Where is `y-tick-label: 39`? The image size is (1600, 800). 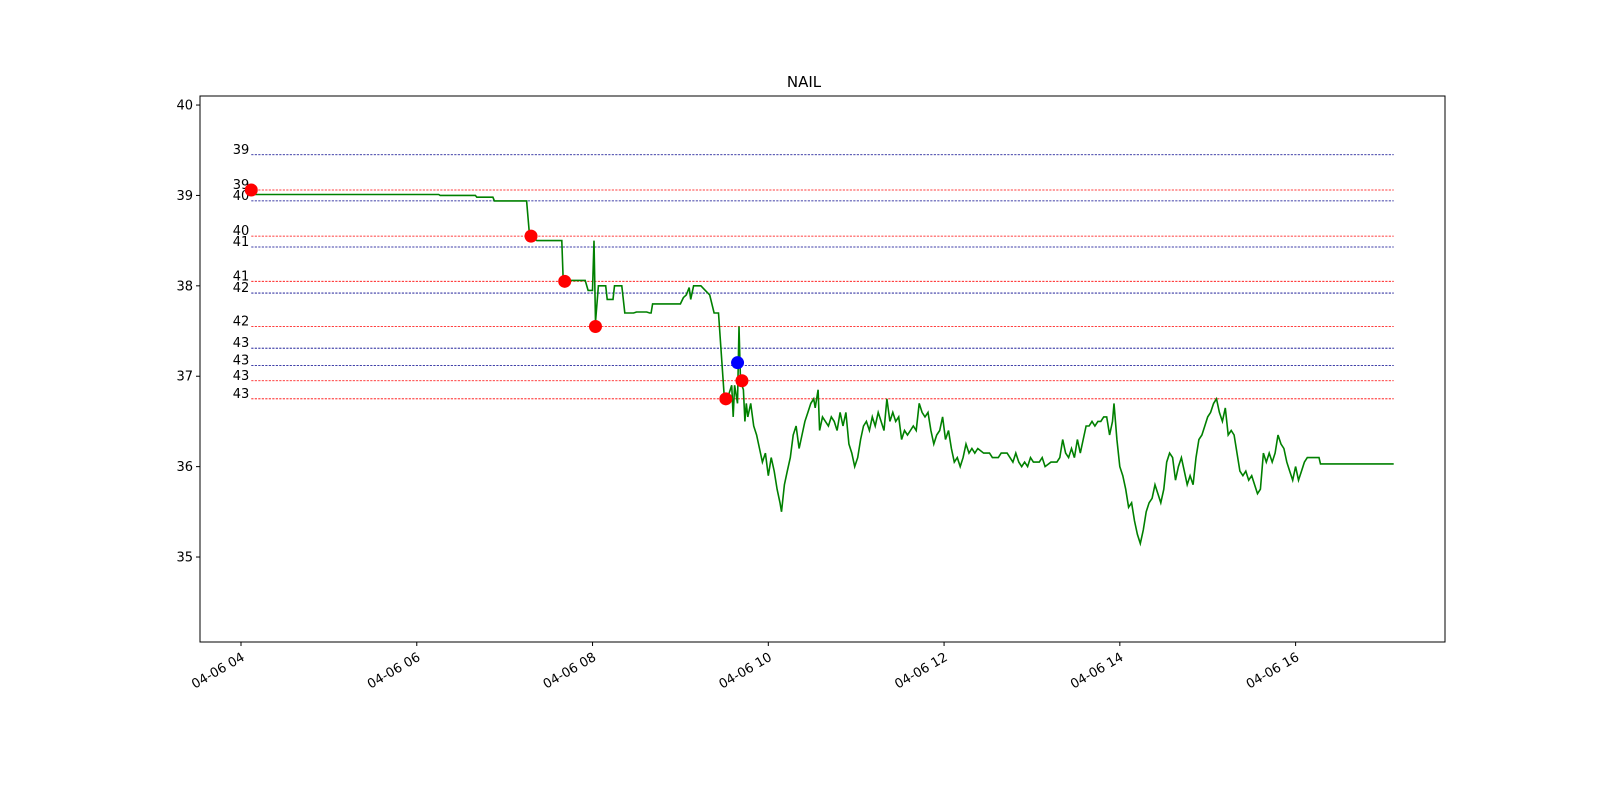 y-tick-label: 39 is located at coordinates (184, 196).